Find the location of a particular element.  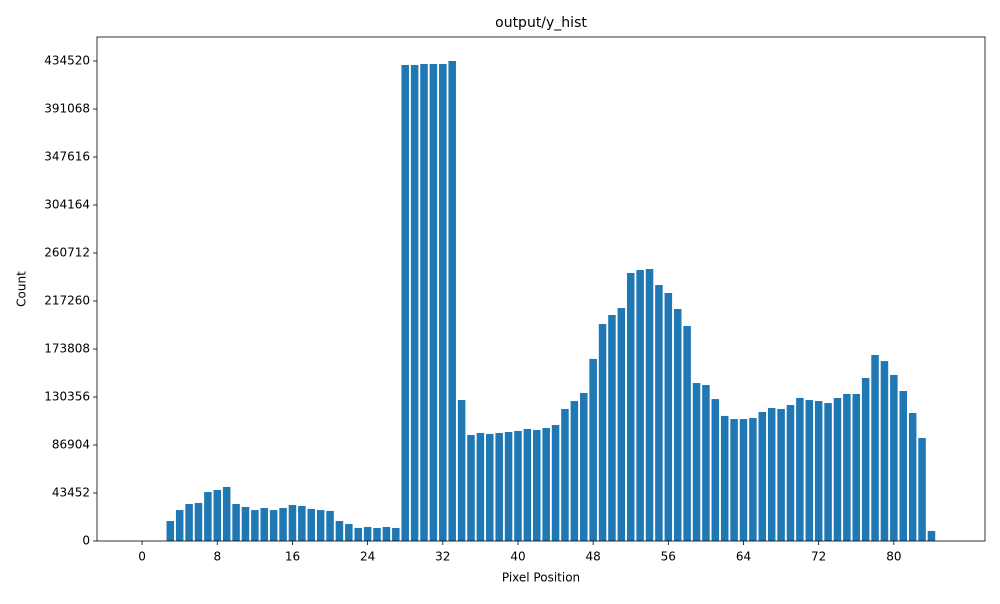

x-tick-label: 80 is located at coordinates (893, 557).